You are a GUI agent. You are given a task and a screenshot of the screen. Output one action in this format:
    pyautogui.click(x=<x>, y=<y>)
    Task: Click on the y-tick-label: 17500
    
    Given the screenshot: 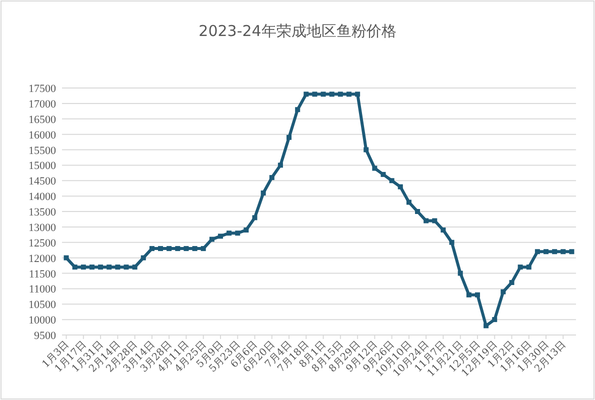 What is the action you would take?
    pyautogui.click(x=42, y=89)
    